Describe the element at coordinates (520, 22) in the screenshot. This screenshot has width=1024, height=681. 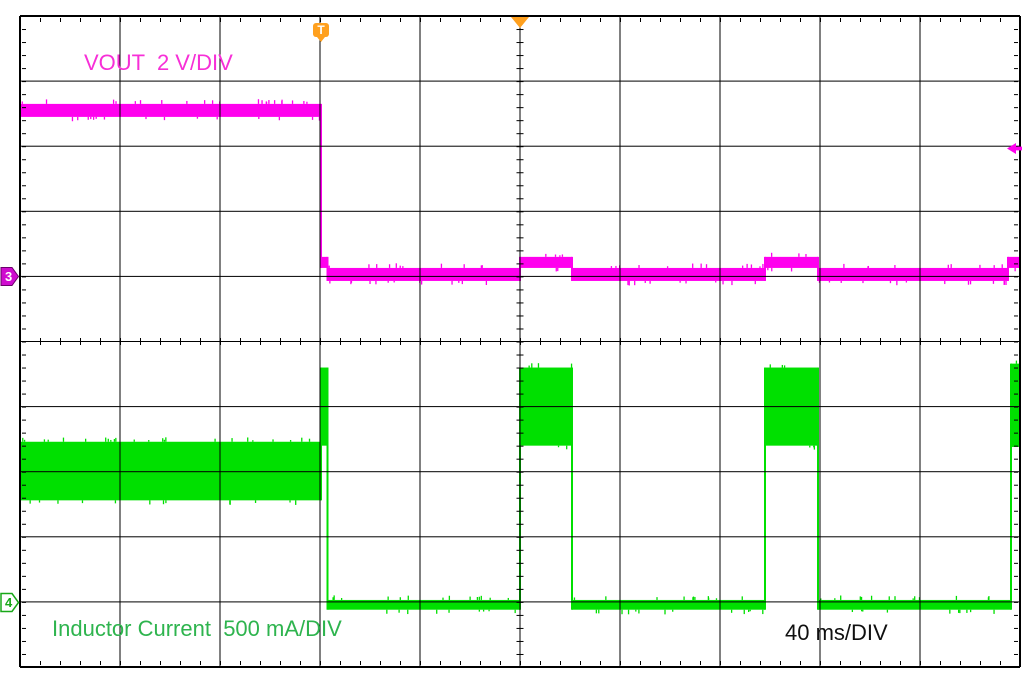
I see `trigger-position-icon` at that location.